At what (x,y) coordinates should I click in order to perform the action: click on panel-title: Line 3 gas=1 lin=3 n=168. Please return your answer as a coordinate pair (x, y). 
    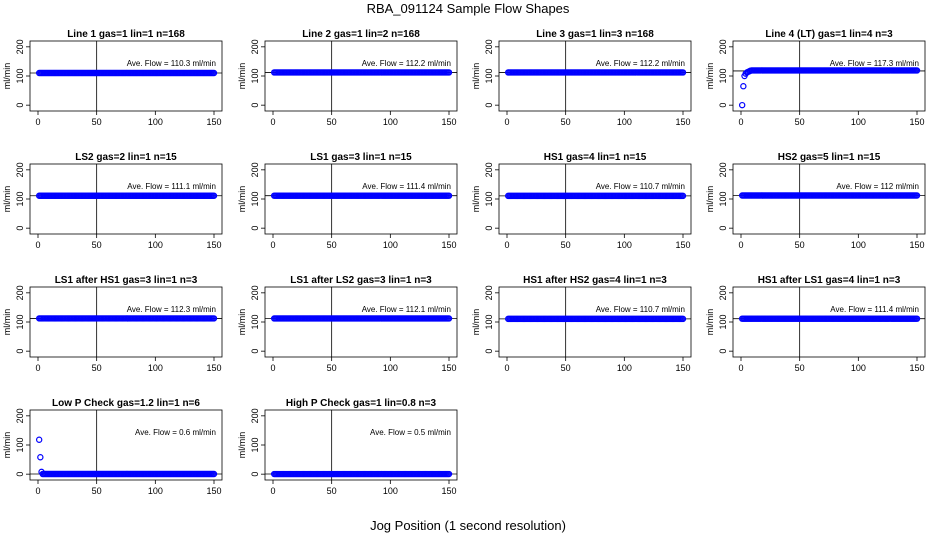
    Looking at the image, I should click on (595, 34).